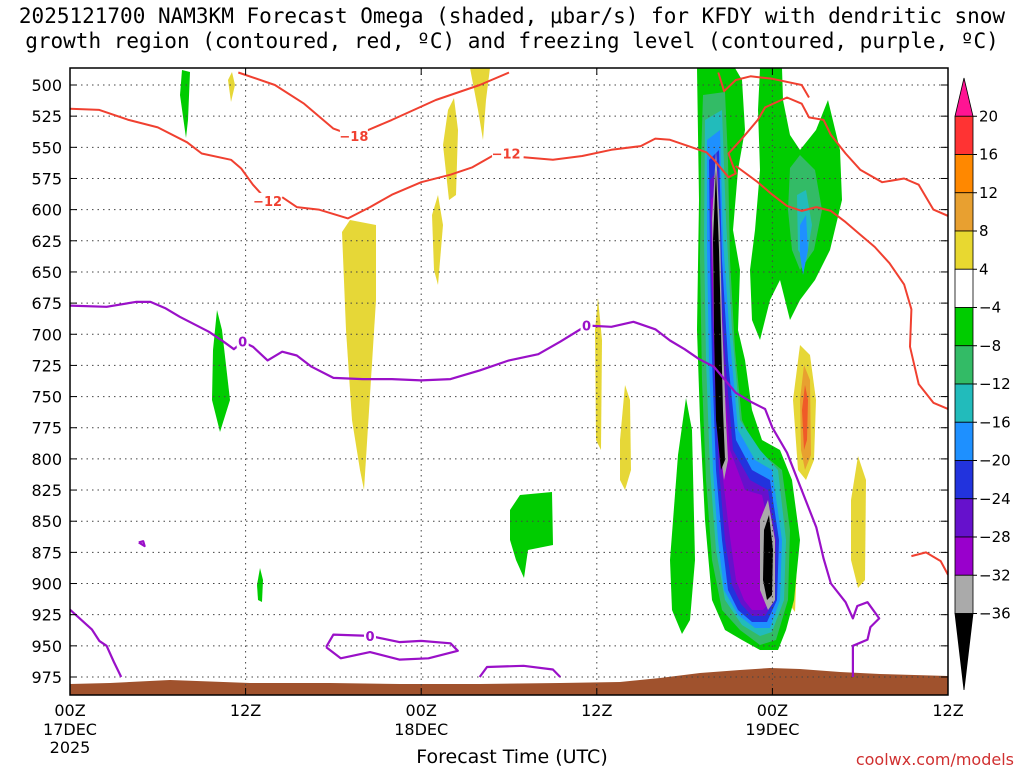 The height and width of the screenshot is (769, 1024). What do you see at coordinates (772, 729) in the screenshot?
I see `x-tick-date-label: 19DEC` at bounding box center [772, 729].